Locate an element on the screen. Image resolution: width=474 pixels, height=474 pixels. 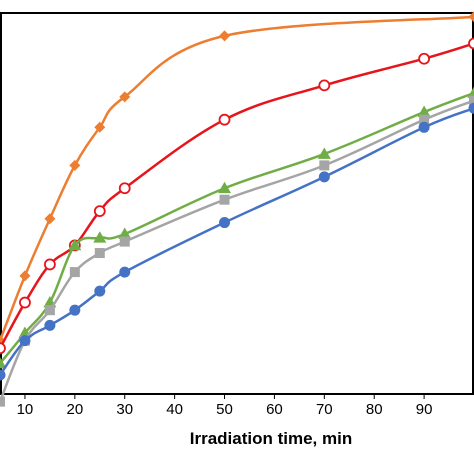
x-tick-label: 10 is located at coordinates (25, 409).